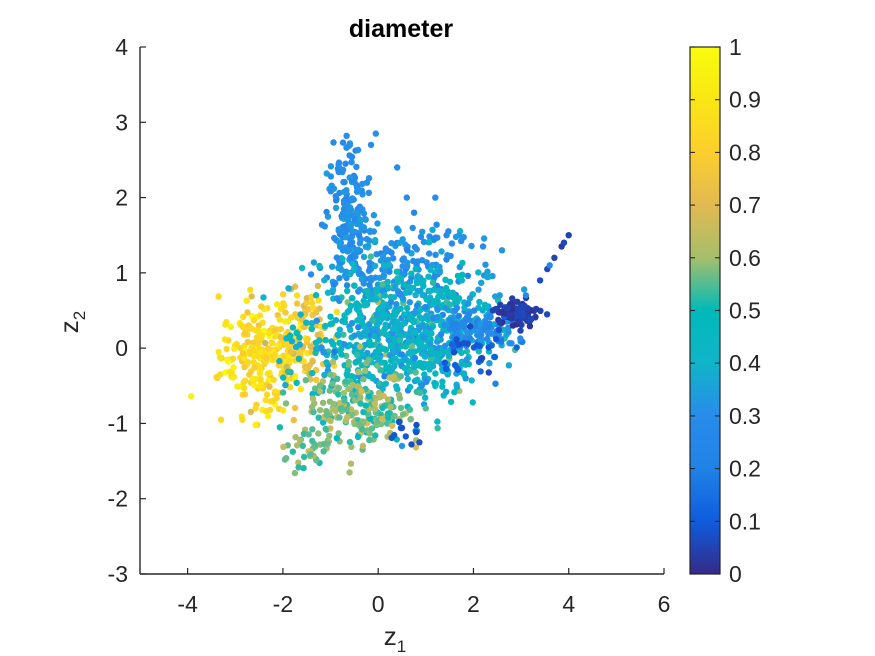 The height and width of the screenshot is (656, 875). Describe the element at coordinates (69, 326) in the screenshot. I see `y-axis-label-base: z` at that location.